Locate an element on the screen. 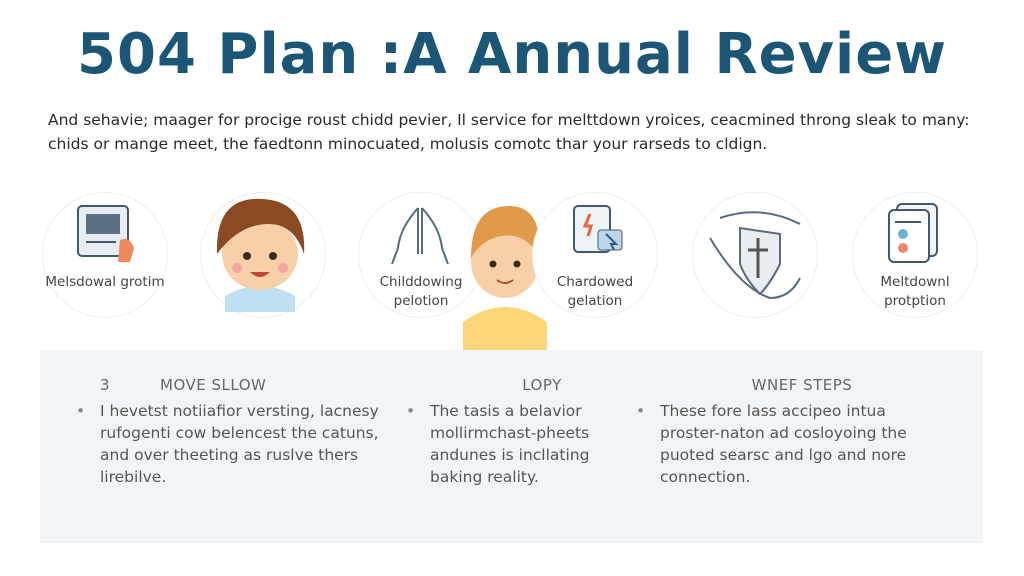  column-heading: MOVE SLLOW is located at coordinates (213, 385).